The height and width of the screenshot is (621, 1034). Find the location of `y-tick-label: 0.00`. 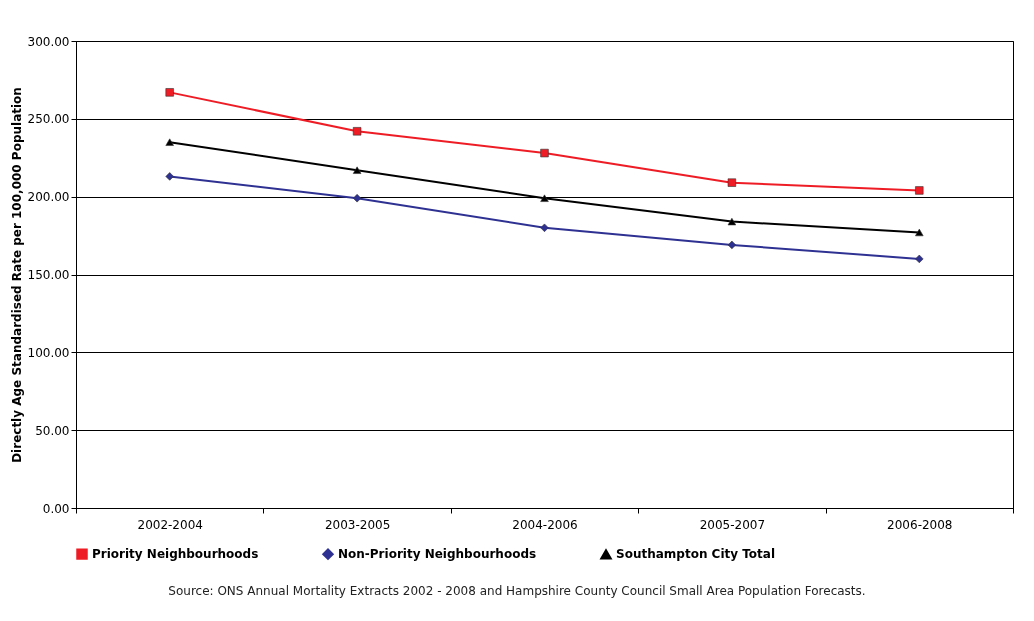

y-tick-label: 0.00 is located at coordinates (56, 508).